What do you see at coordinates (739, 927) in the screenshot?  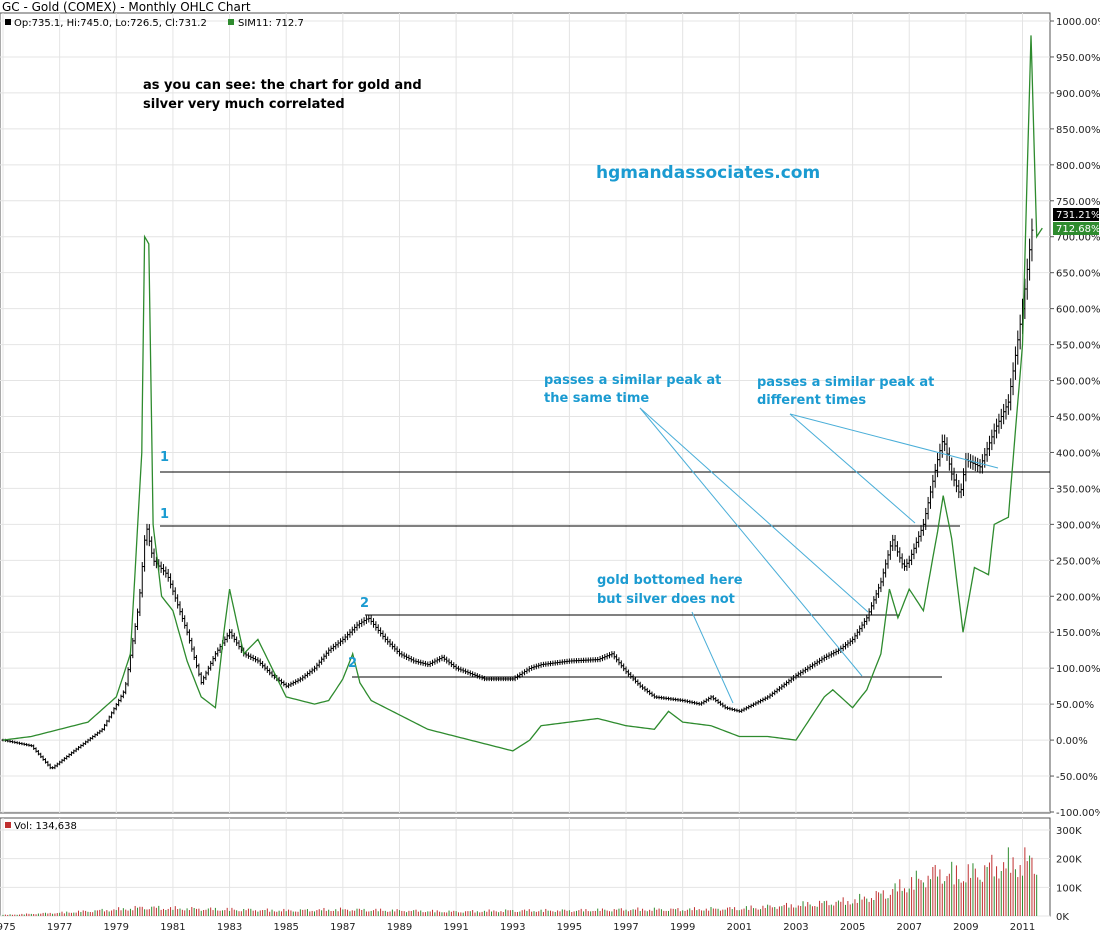 I see `x-tick-label: 2001` at bounding box center [739, 927].